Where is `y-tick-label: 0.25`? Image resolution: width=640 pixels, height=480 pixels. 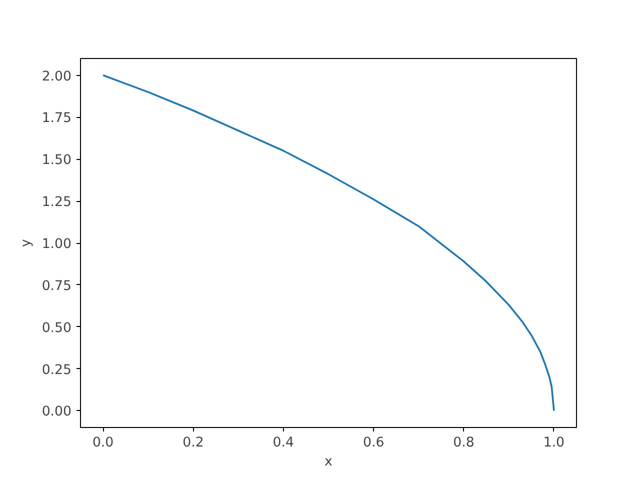 y-tick-label: 0.25 is located at coordinates (57, 370).